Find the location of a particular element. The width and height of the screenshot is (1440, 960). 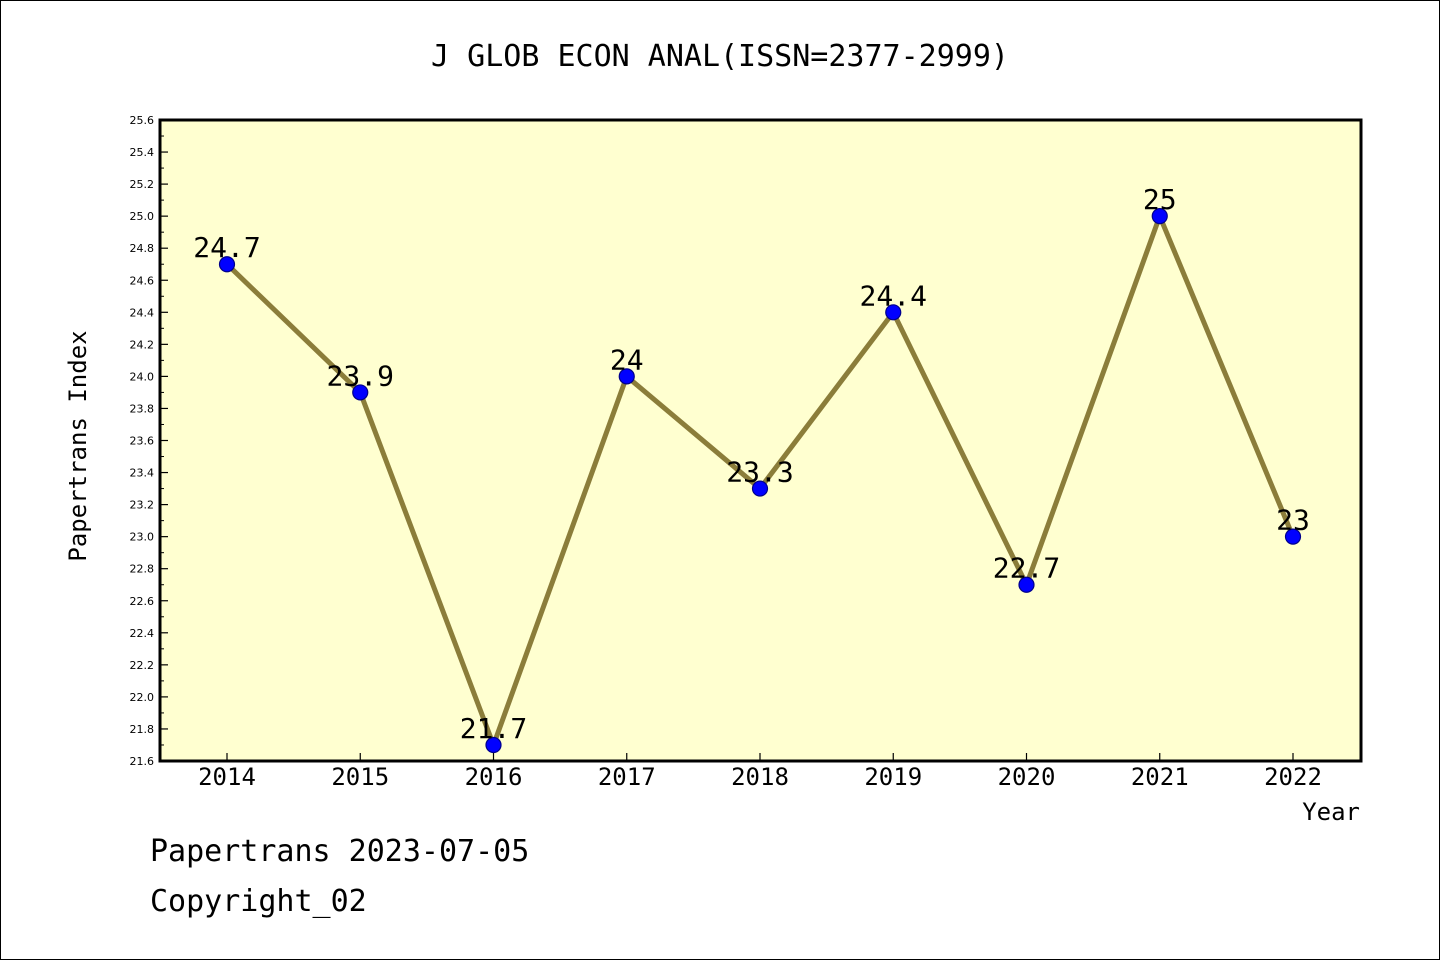

y-axis-label: Papertrans Index is located at coordinates (78, 445).